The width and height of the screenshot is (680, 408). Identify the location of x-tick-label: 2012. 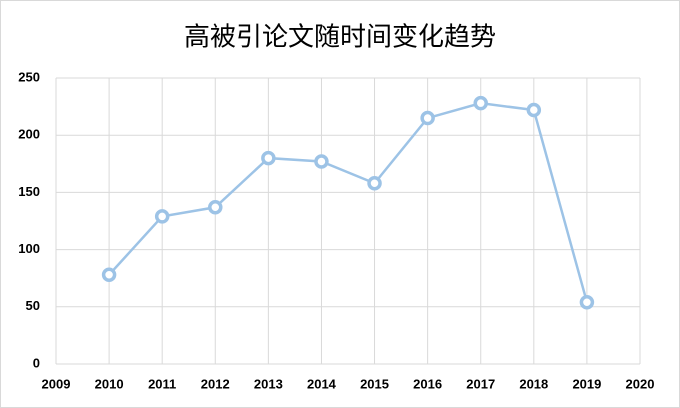
(215, 383).